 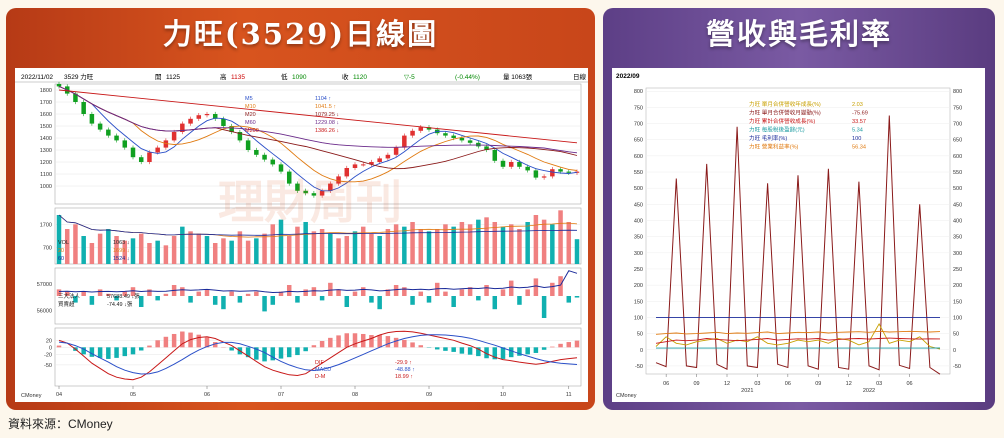 What do you see at coordinates (638, 238) in the screenshot?
I see `revenue-left-tick: 350` at bounding box center [638, 238].